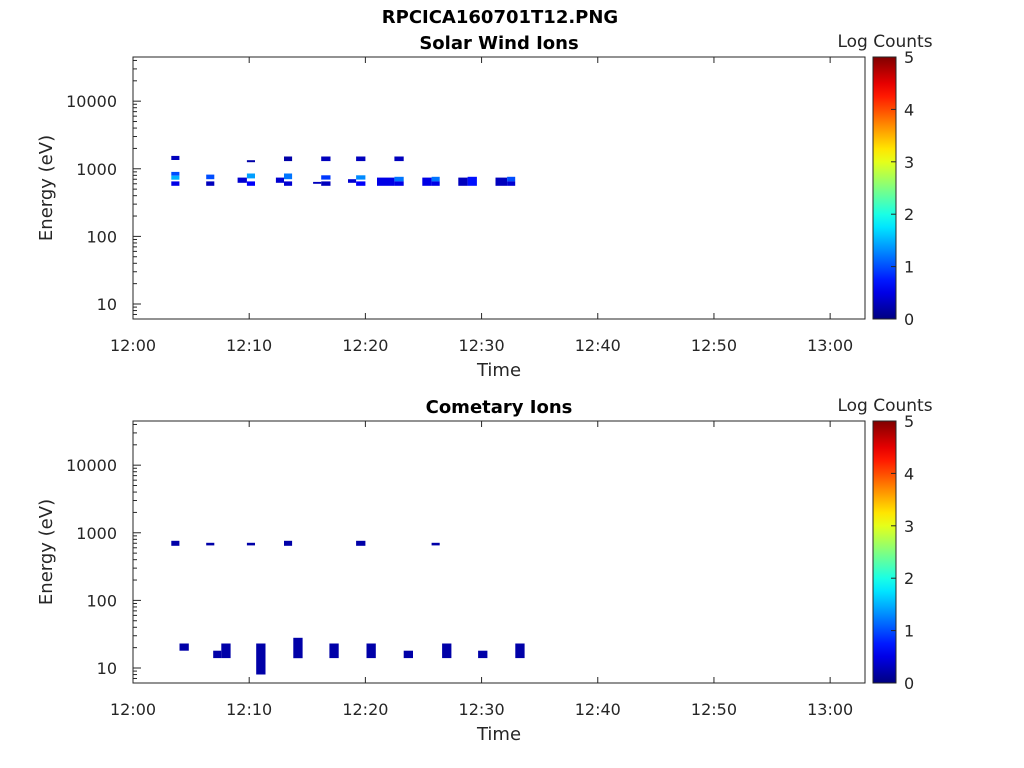  I want to click on panel-title: Solar Wind Ions, so click(498, 43).